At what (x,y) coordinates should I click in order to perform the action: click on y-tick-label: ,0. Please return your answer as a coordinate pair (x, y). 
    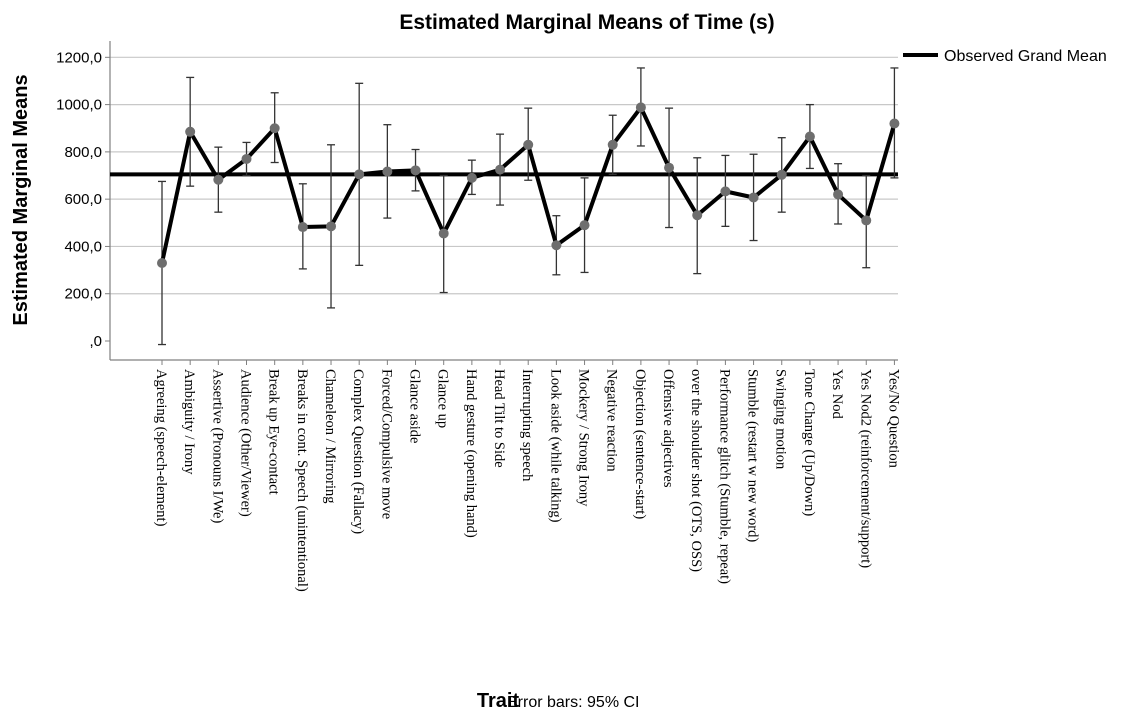
    Looking at the image, I should click on (95, 341).